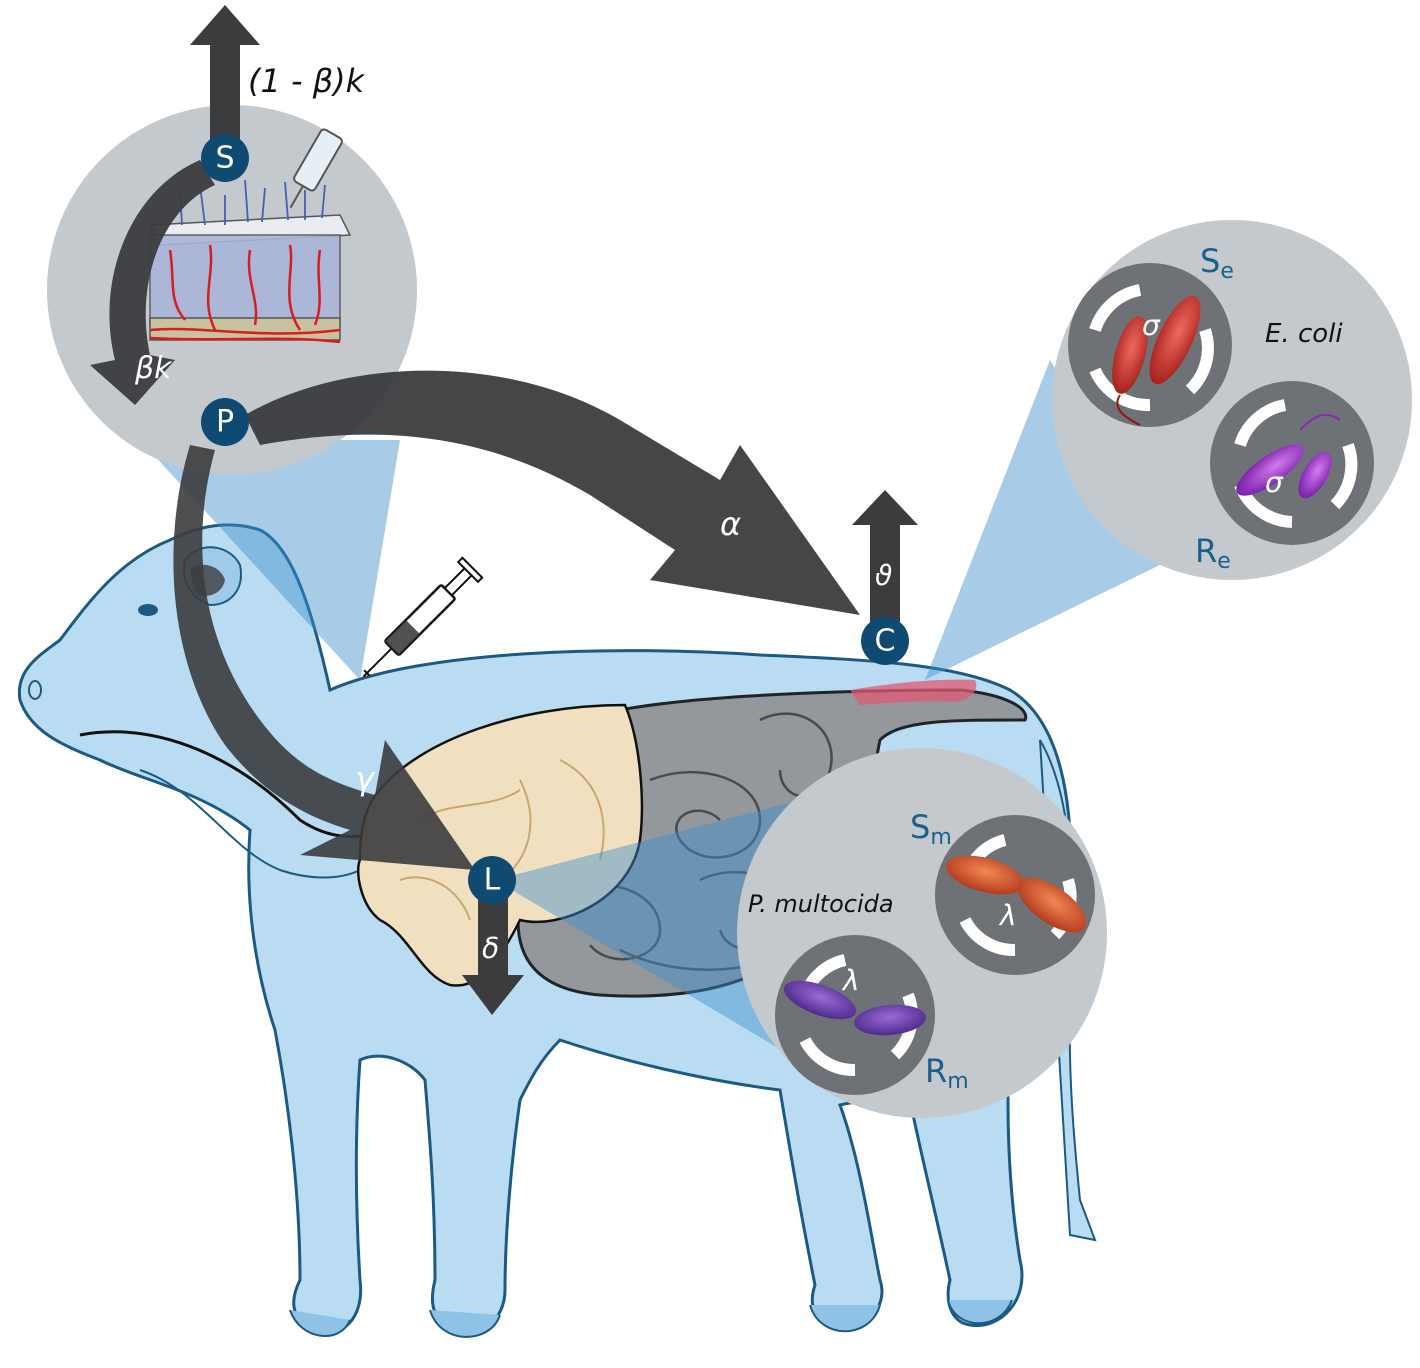 This screenshot has height=1368, width=1420. Describe the element at coordinates (920, 827) in the screenshot. I see `lung-susceptible-letter: S` at that location.